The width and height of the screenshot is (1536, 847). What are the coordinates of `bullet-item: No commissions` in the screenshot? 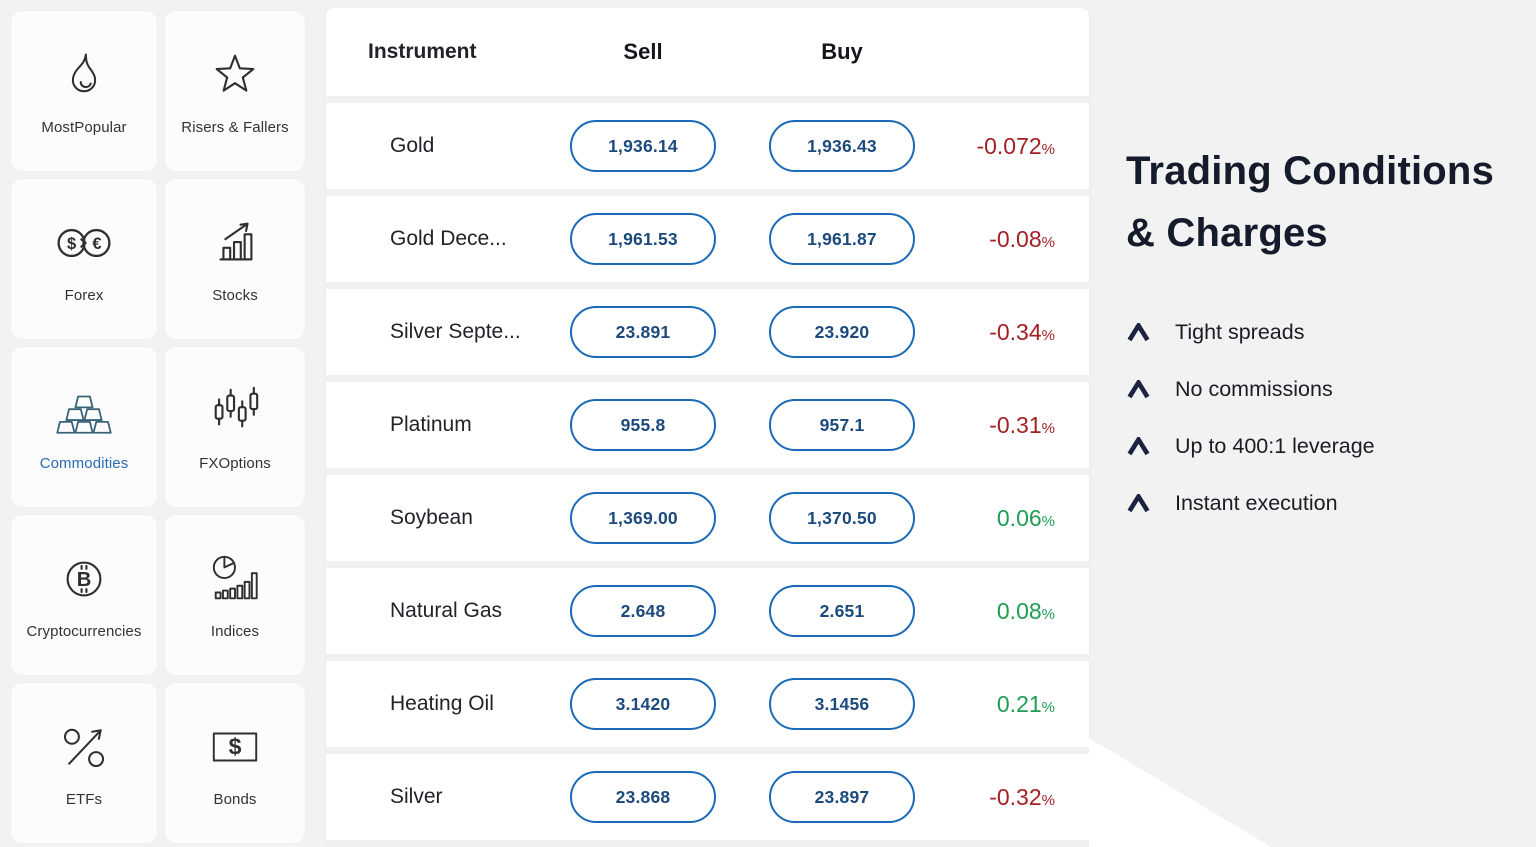 It's located at (1331, 389).